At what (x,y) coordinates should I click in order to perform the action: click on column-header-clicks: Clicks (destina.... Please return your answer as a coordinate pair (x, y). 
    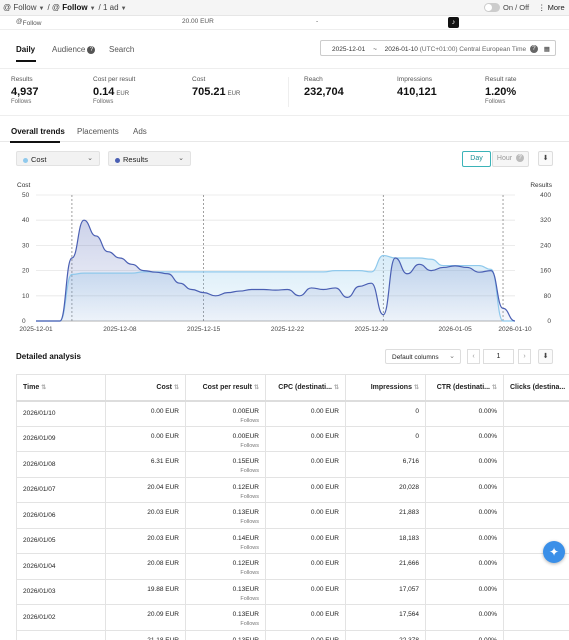
    Looking at the image, I should click on (536, 388).